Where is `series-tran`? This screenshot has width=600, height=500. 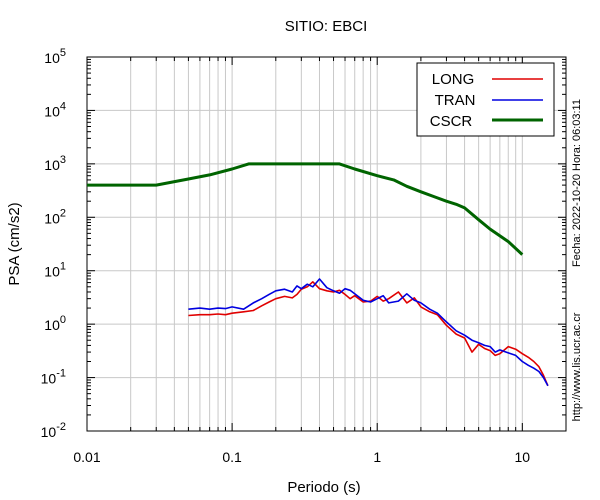 series-tran is located at coordinates (368, 332).